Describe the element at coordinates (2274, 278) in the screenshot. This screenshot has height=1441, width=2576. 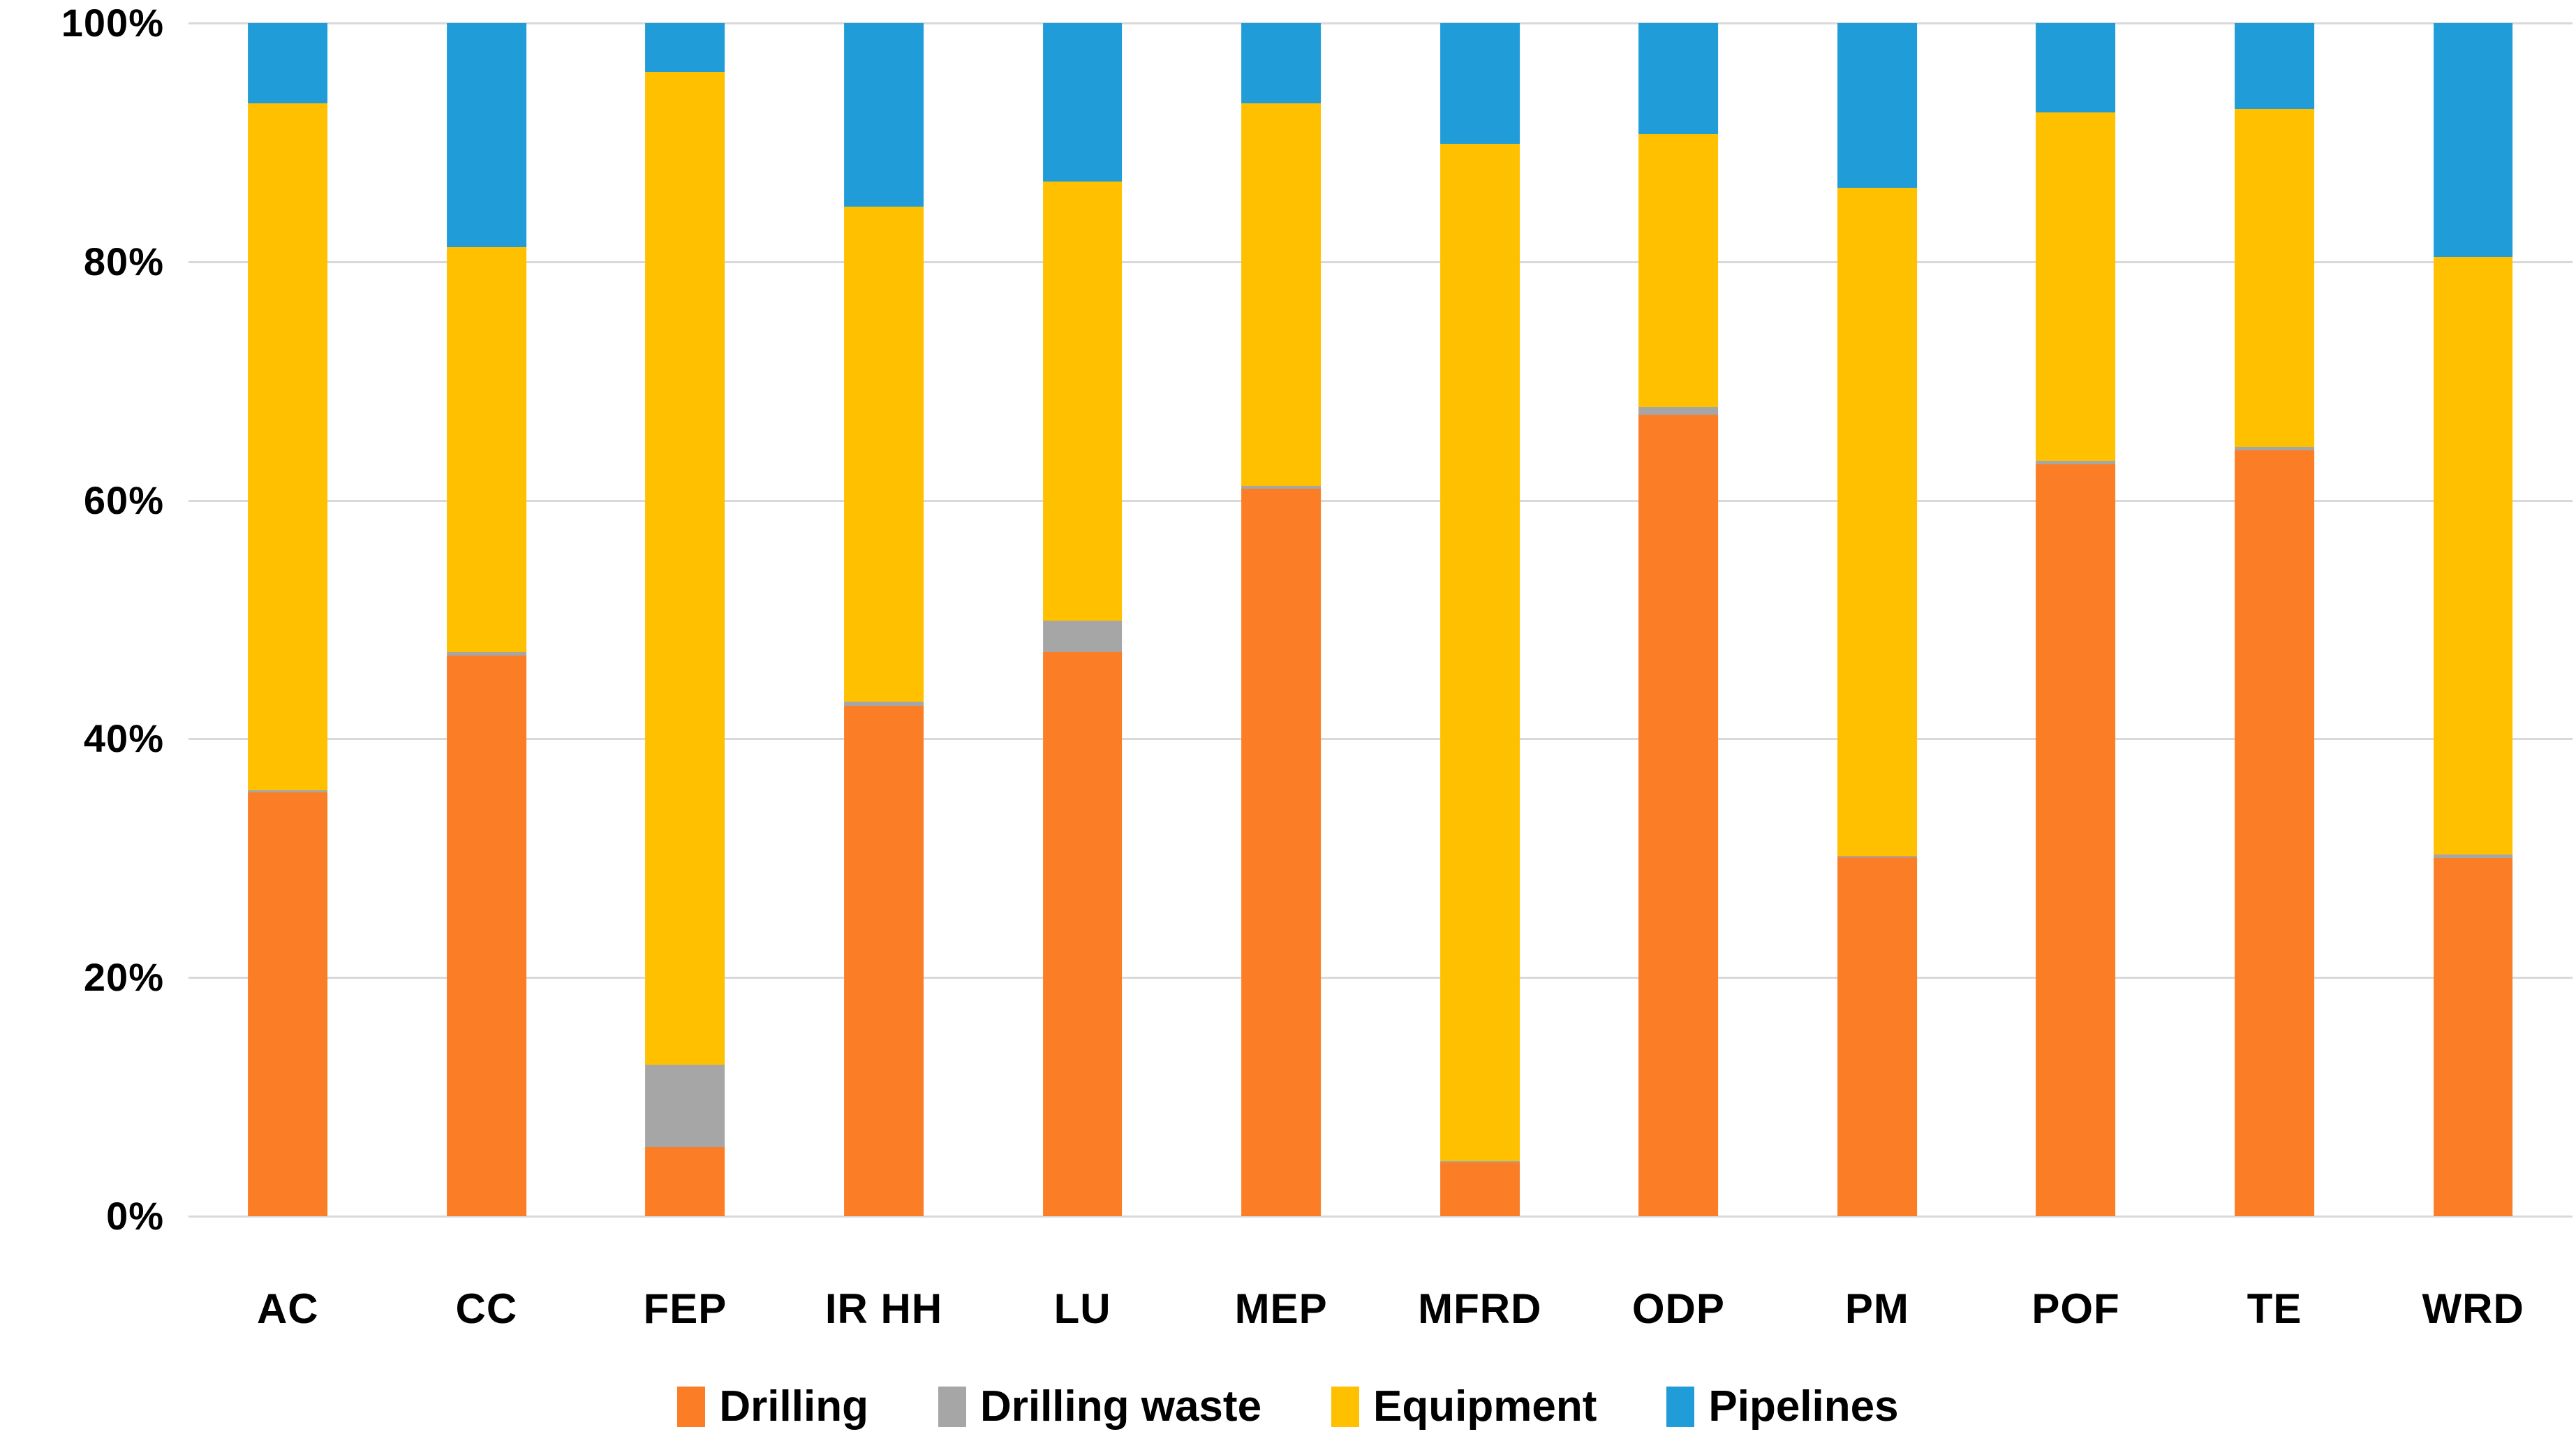
I see `bar-segment-equipment-te` at that location.